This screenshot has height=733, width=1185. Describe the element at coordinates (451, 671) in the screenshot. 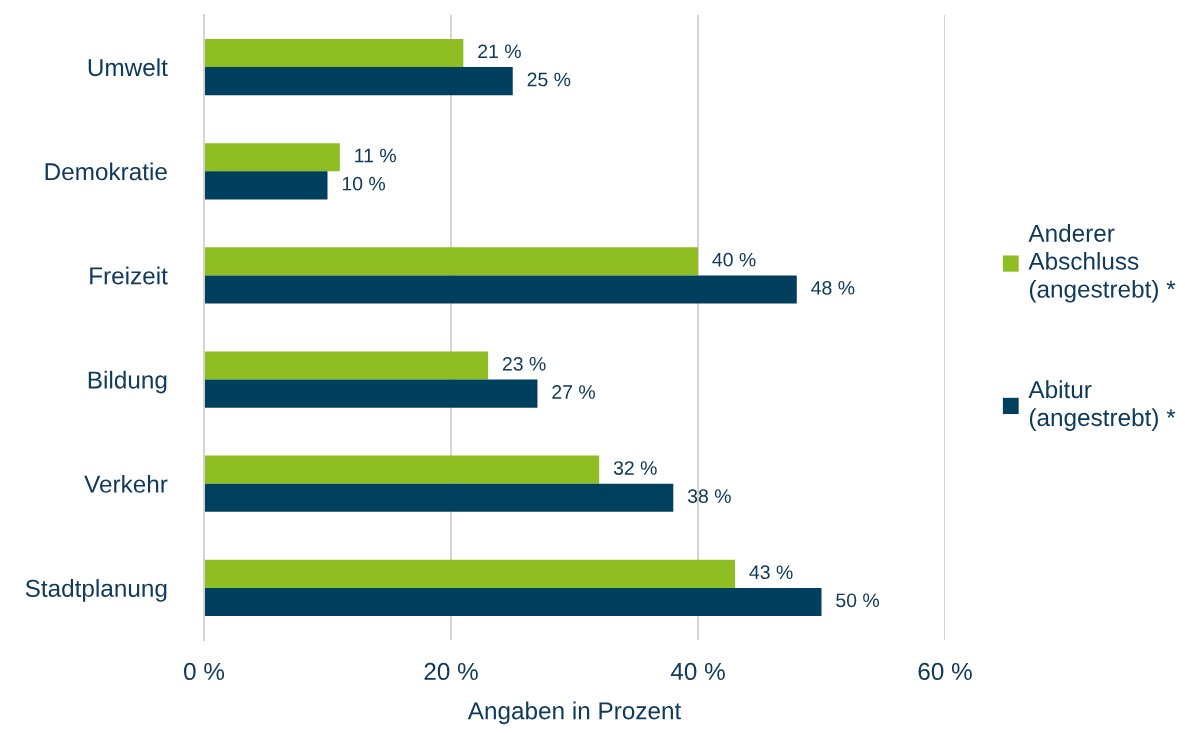

I see `x-tick-label: 20 %` at that location.